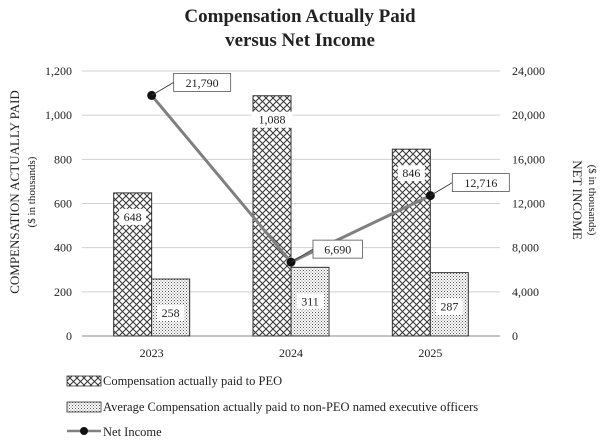  I want to click on left-tick-label: 1,000, so click(58, 115).